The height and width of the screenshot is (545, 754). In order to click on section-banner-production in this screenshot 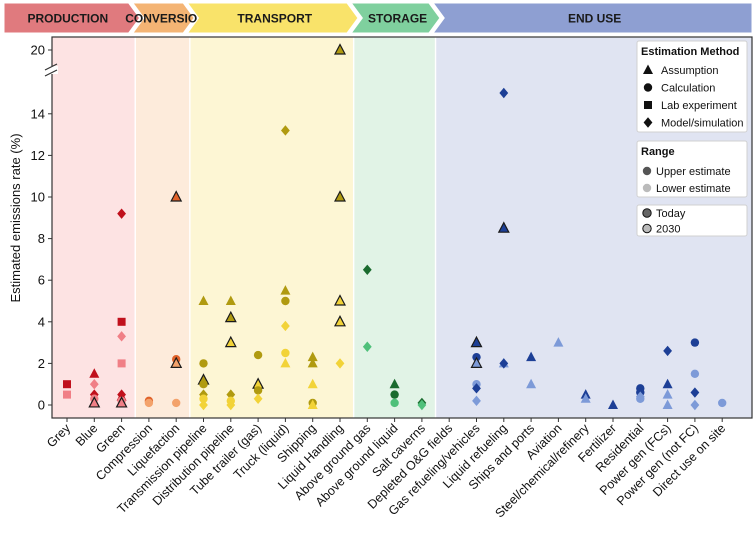, I will do `click(72, 18)`.